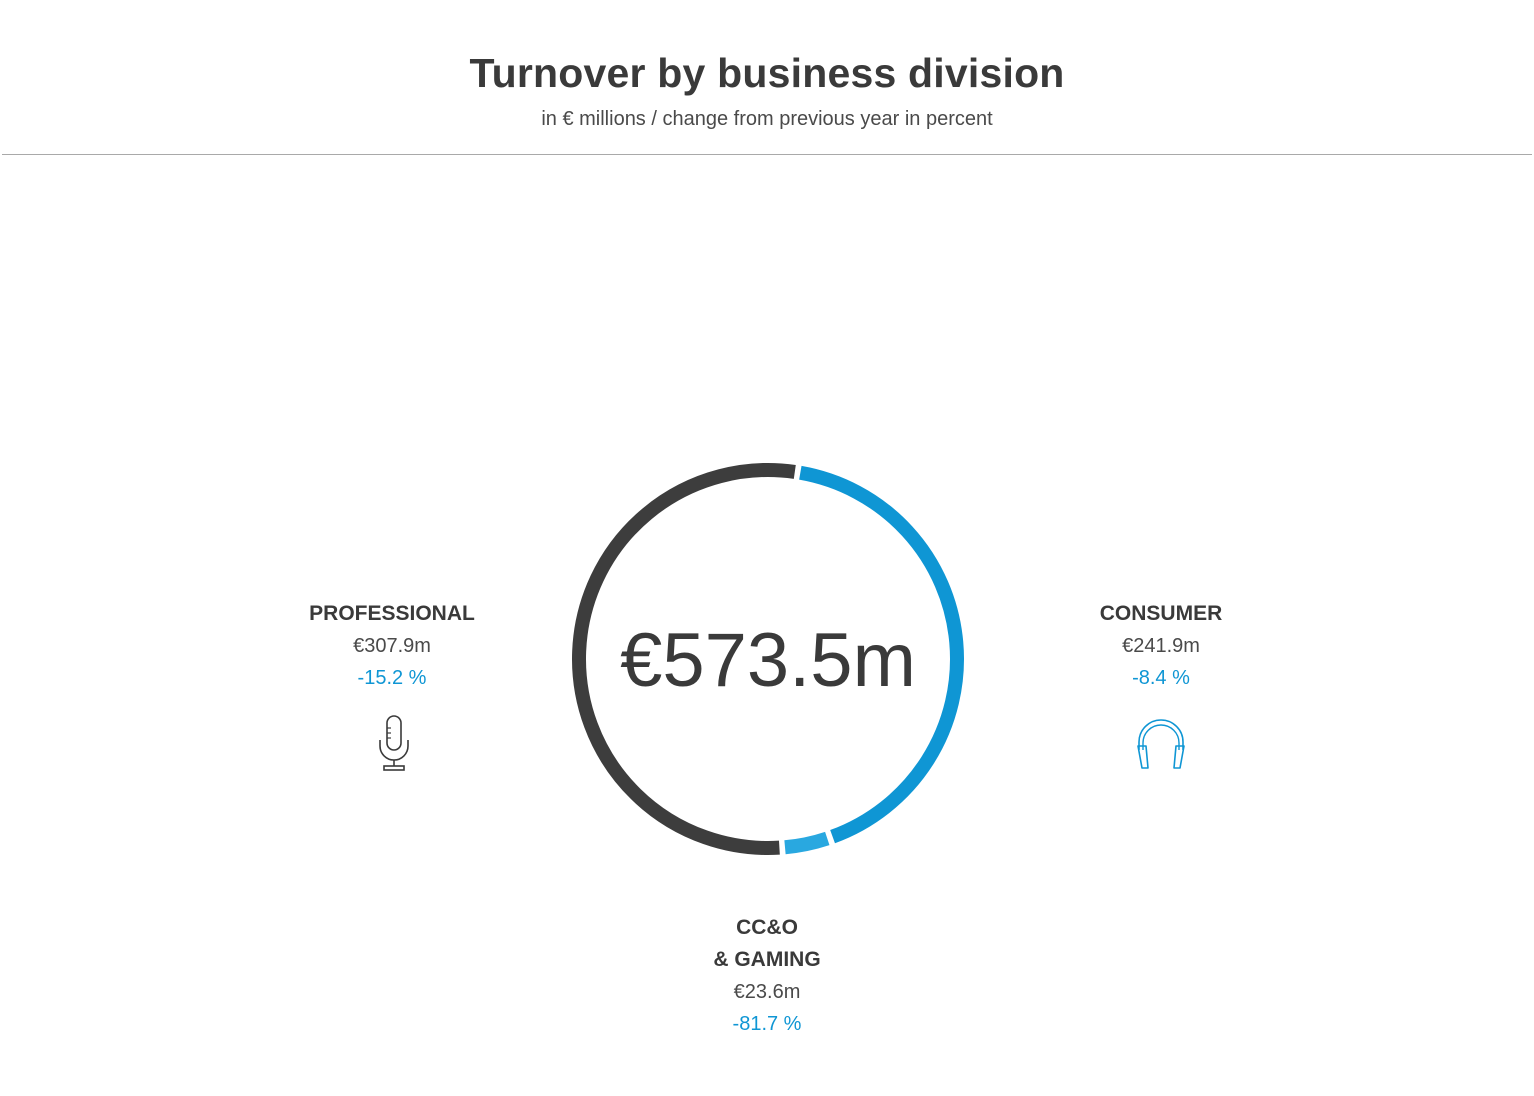  I want to click on donut-total-label: €573.5m, so click(768, 660).